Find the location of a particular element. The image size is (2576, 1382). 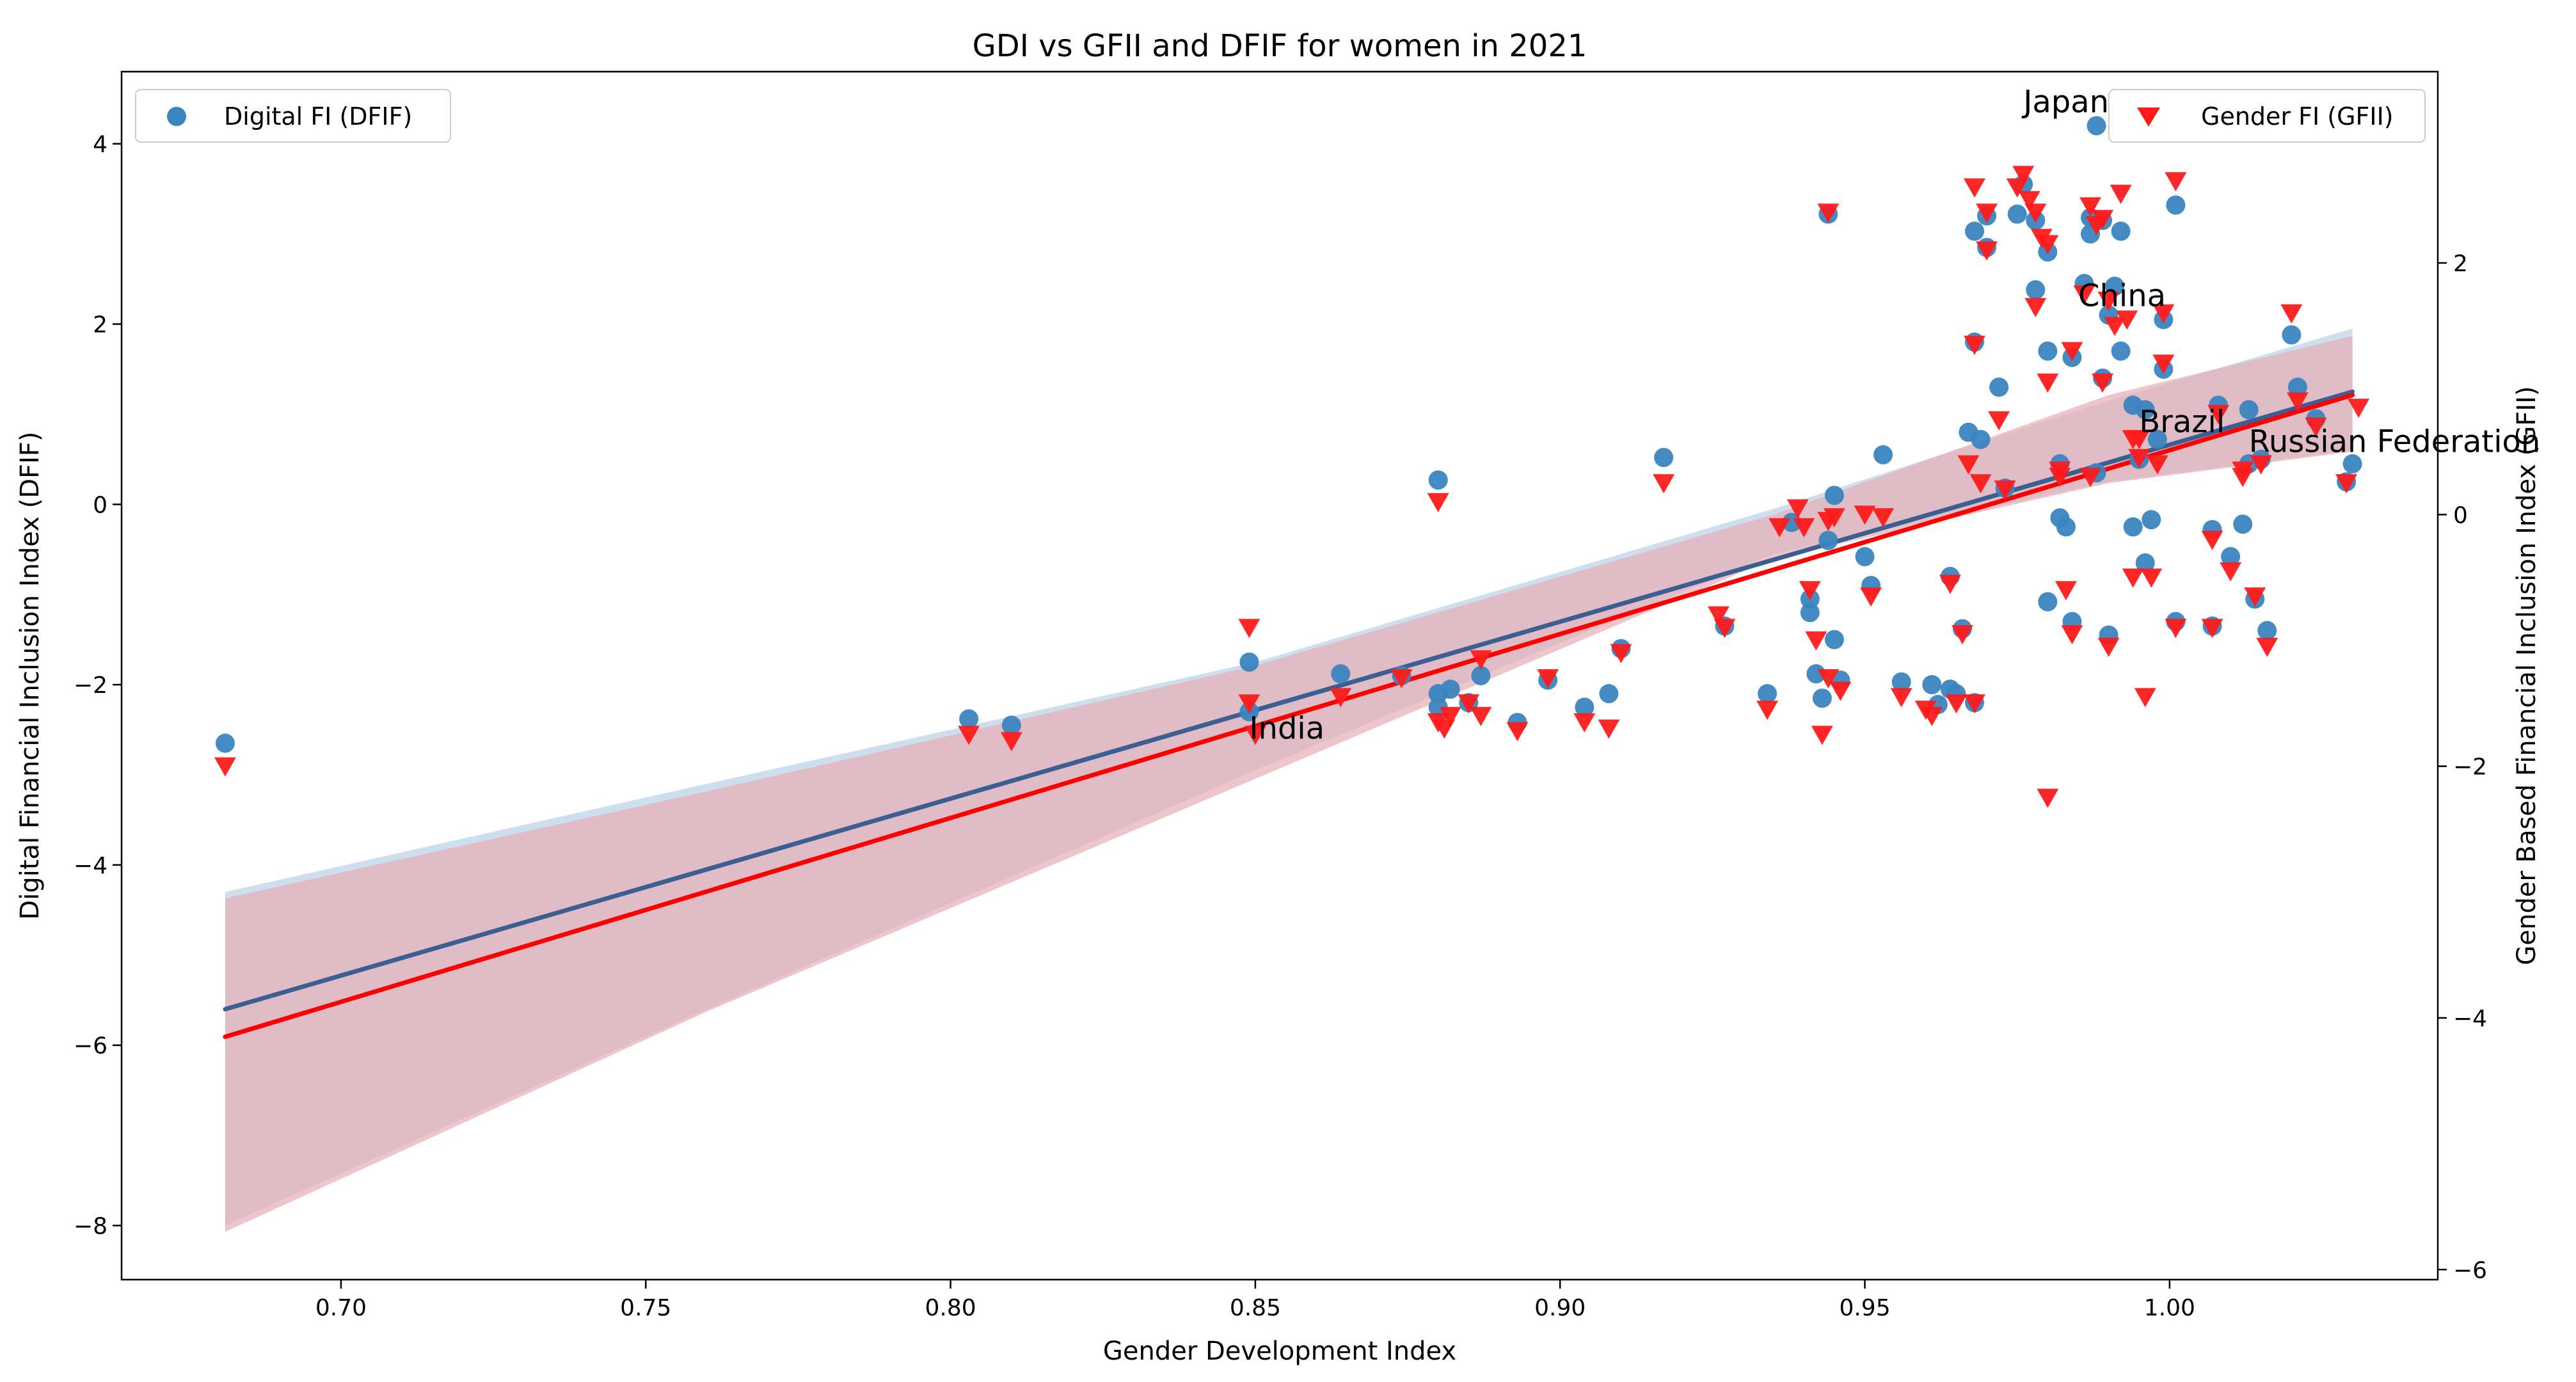

left-y-tick-label: 2 is located at coordinates (100, 325).